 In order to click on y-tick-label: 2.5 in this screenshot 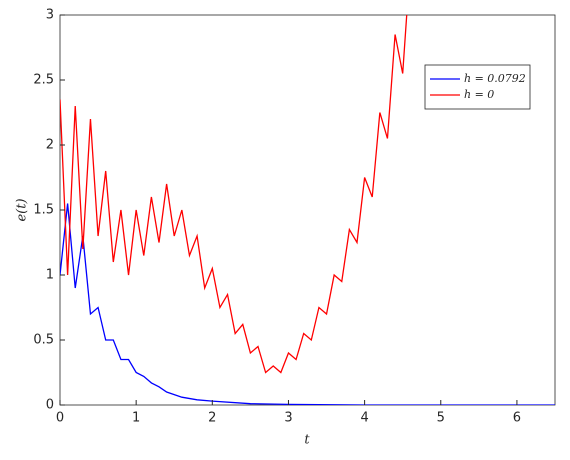, I will do `click(43, 80)`.